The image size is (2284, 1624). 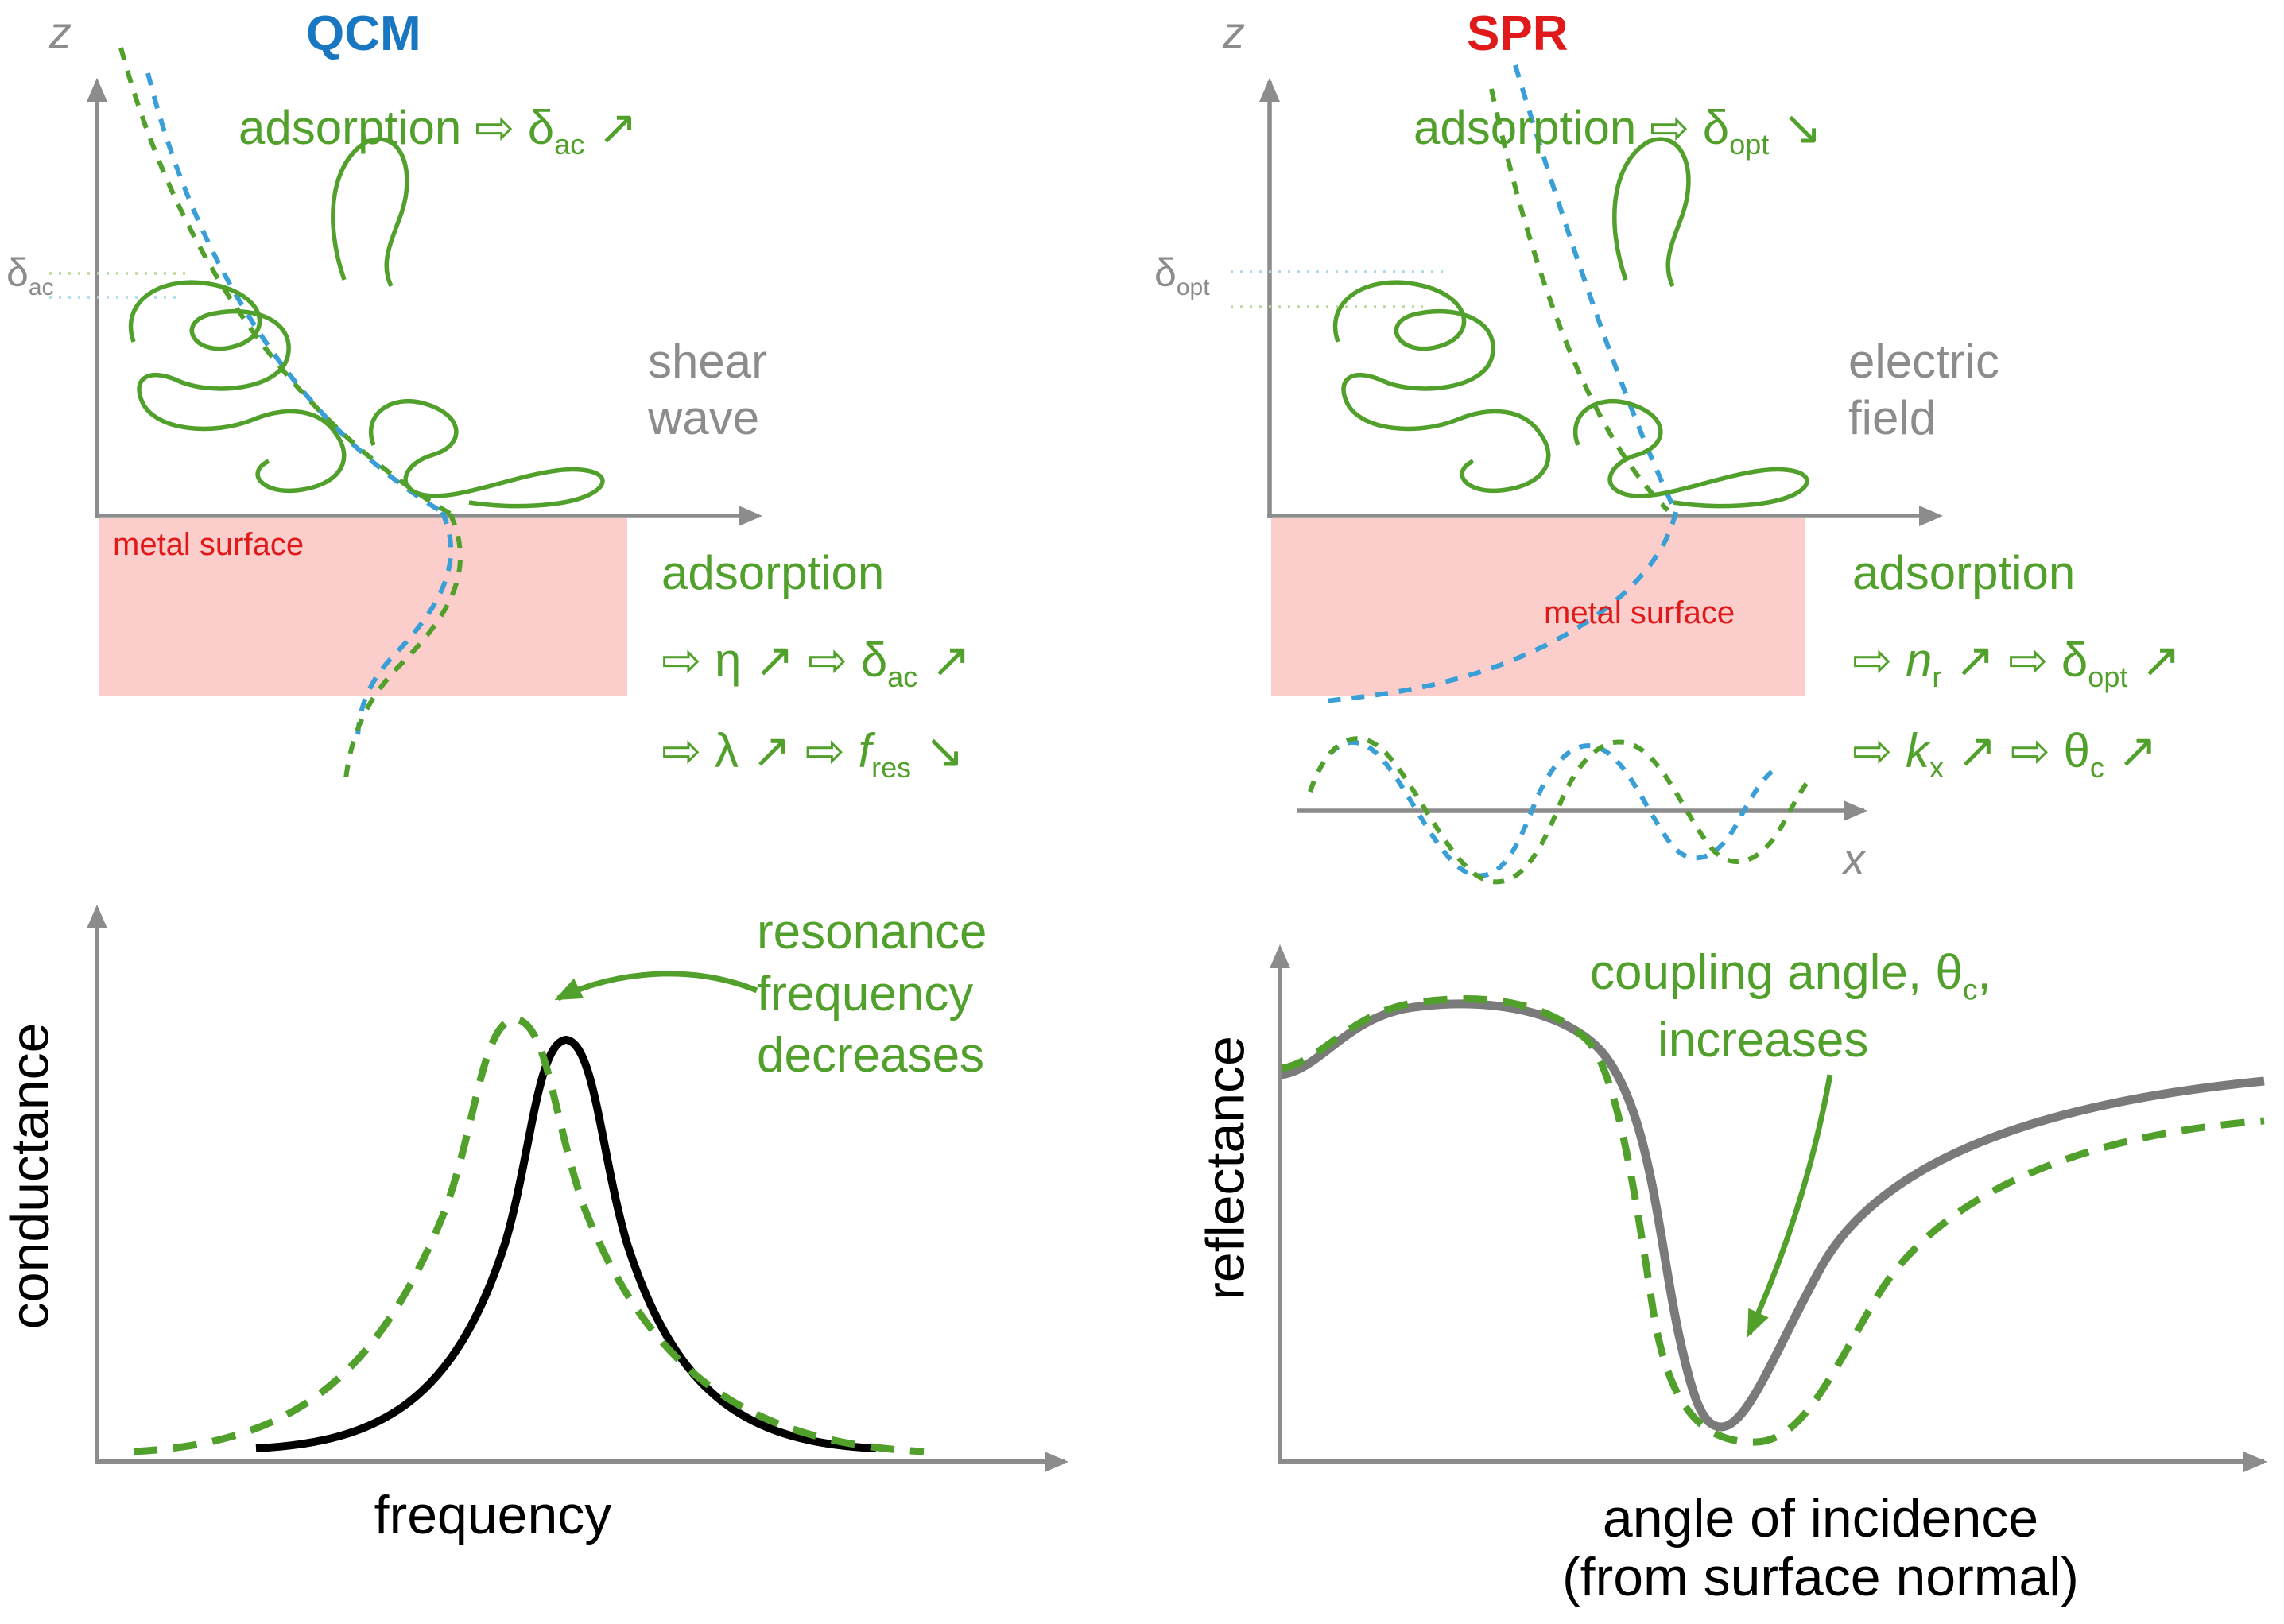 I want to click on qcm-effect-line2-r1: ⇨ η ↗ ⇨ δ, so click(x=774, y=660).